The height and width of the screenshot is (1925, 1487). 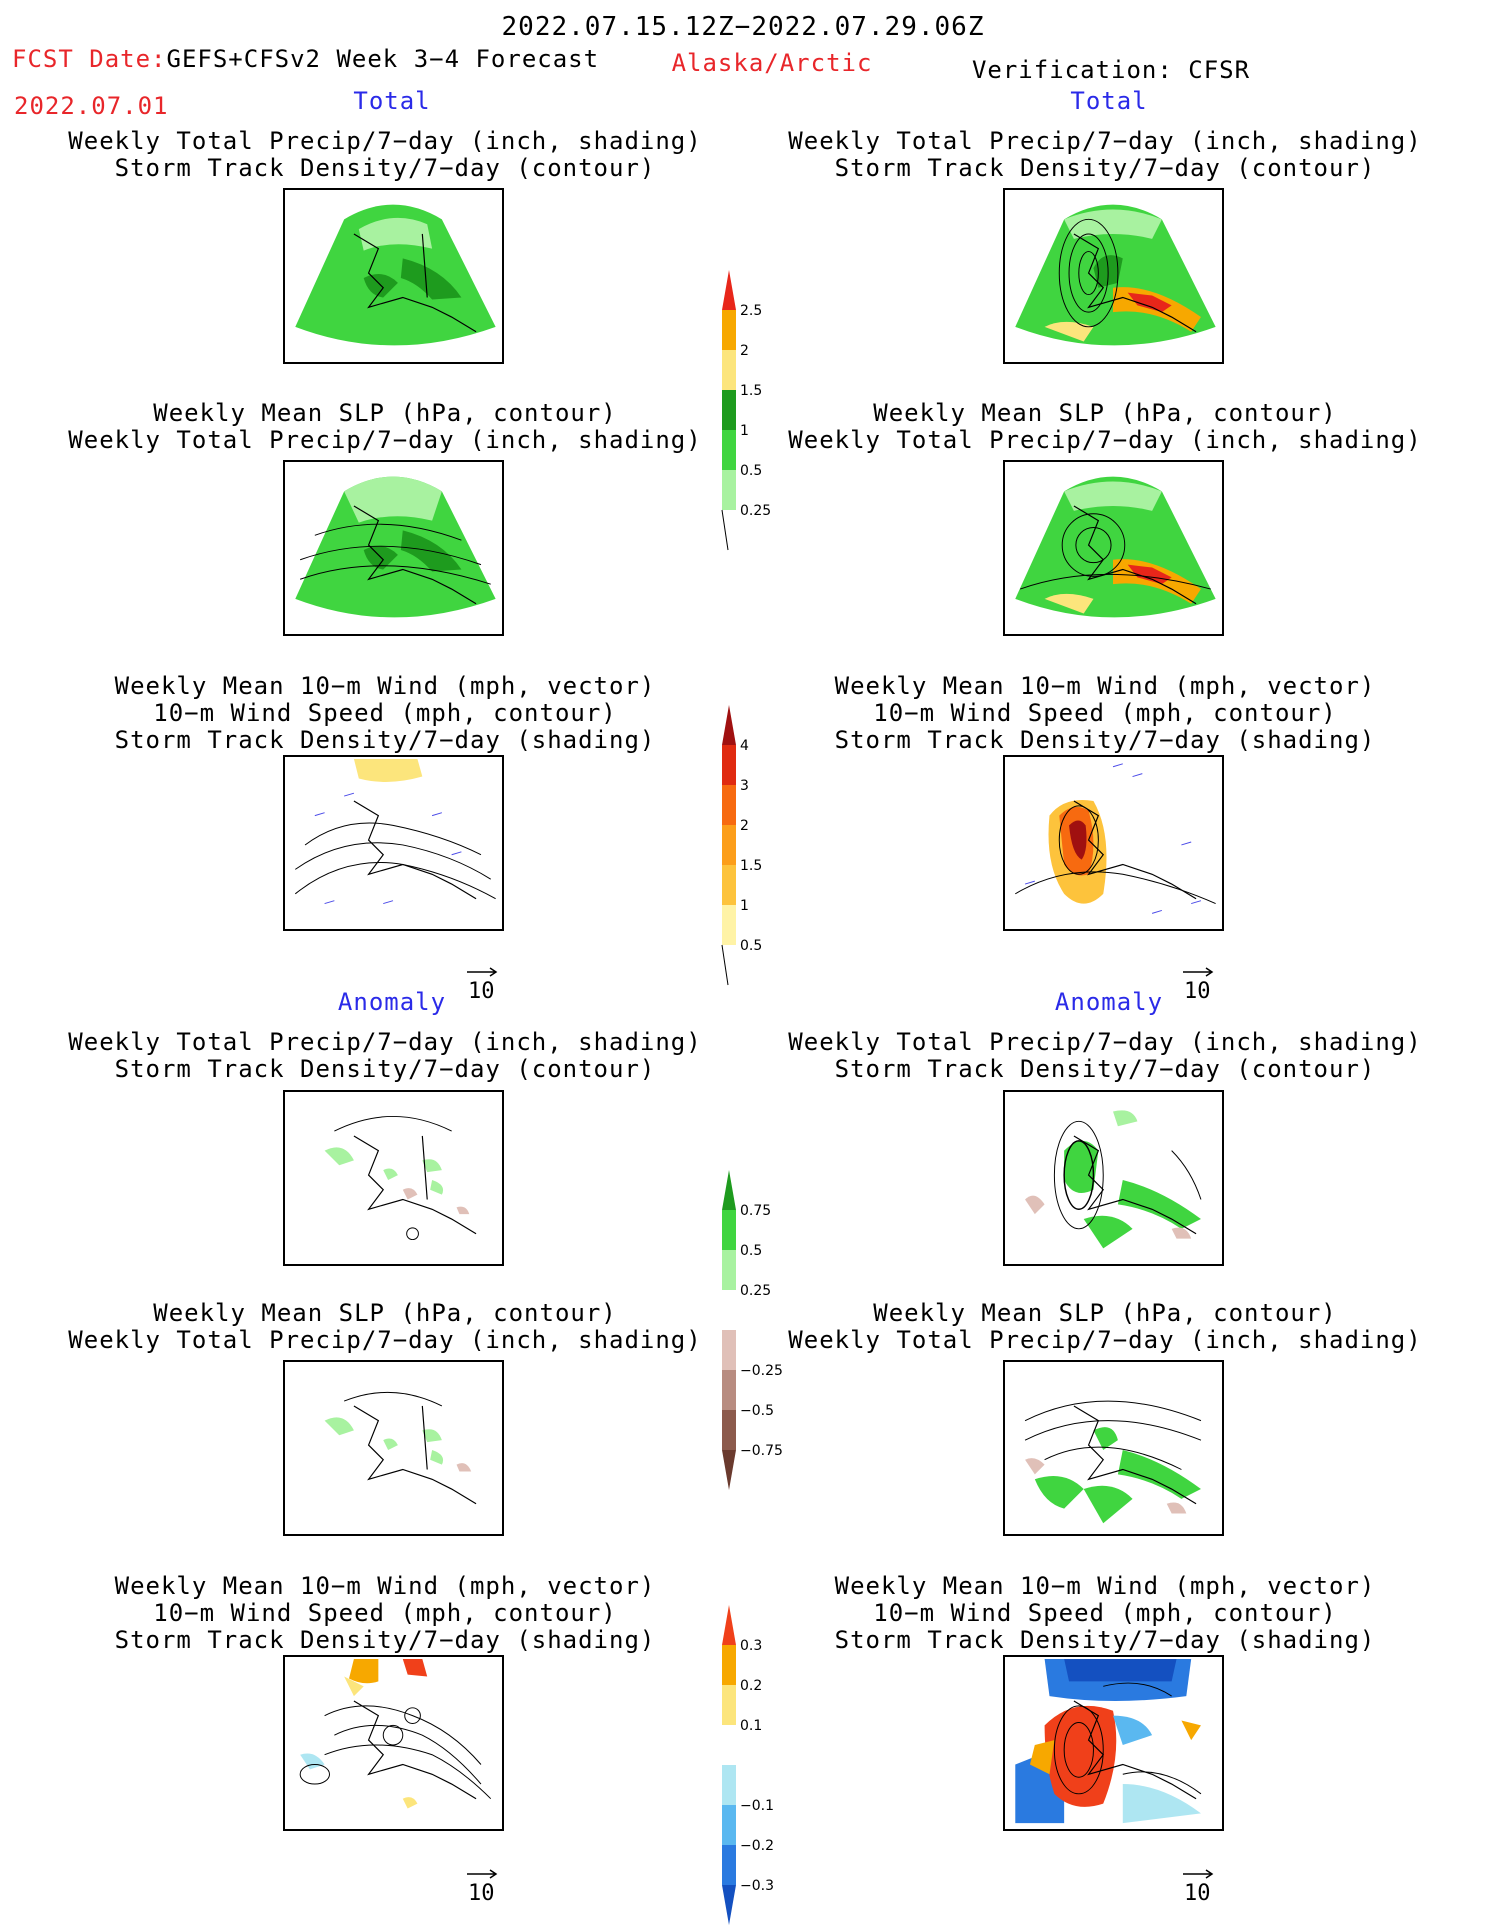 What do you see at coordinates (757, 1765) in the screenshot?
I see `colorbar-anom-track: 0.3 0.2 0.1 −0.1 −0.2 −0.3` at bounding box center [757, 1765].